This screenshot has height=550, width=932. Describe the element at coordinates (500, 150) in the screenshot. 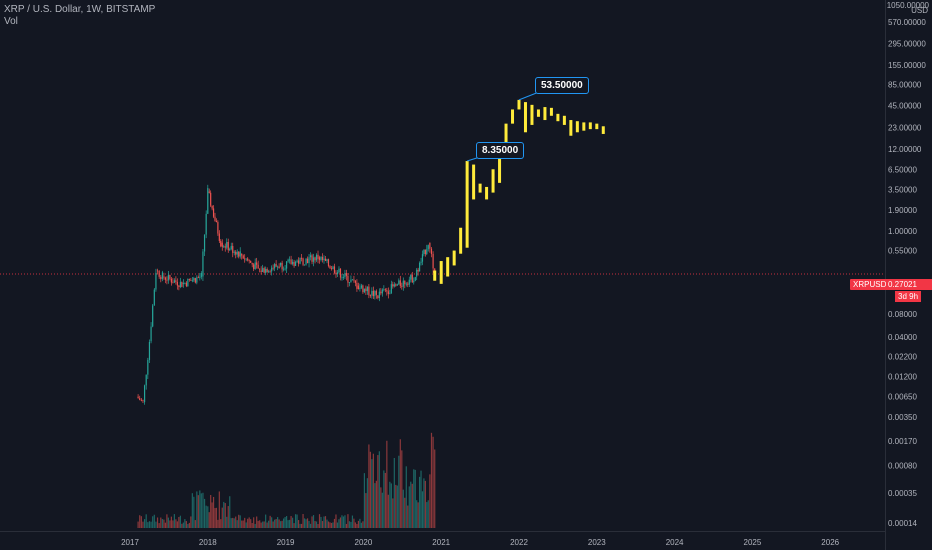

I see `callout-8-35: 8.35000` at that location.